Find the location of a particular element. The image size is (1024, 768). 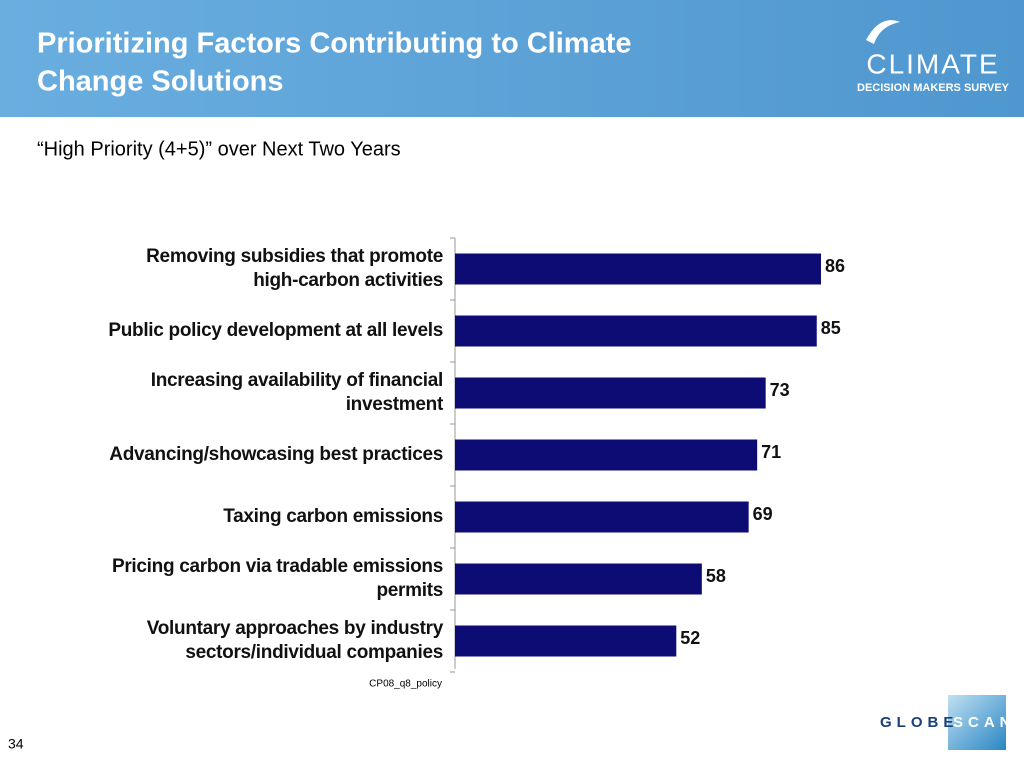

category-label: investment is located at coordinates (395, 404).